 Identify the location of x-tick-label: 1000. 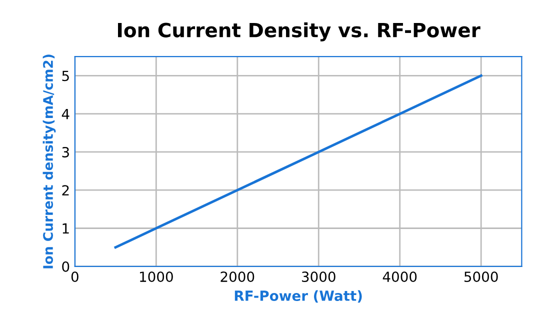
(156, 277).